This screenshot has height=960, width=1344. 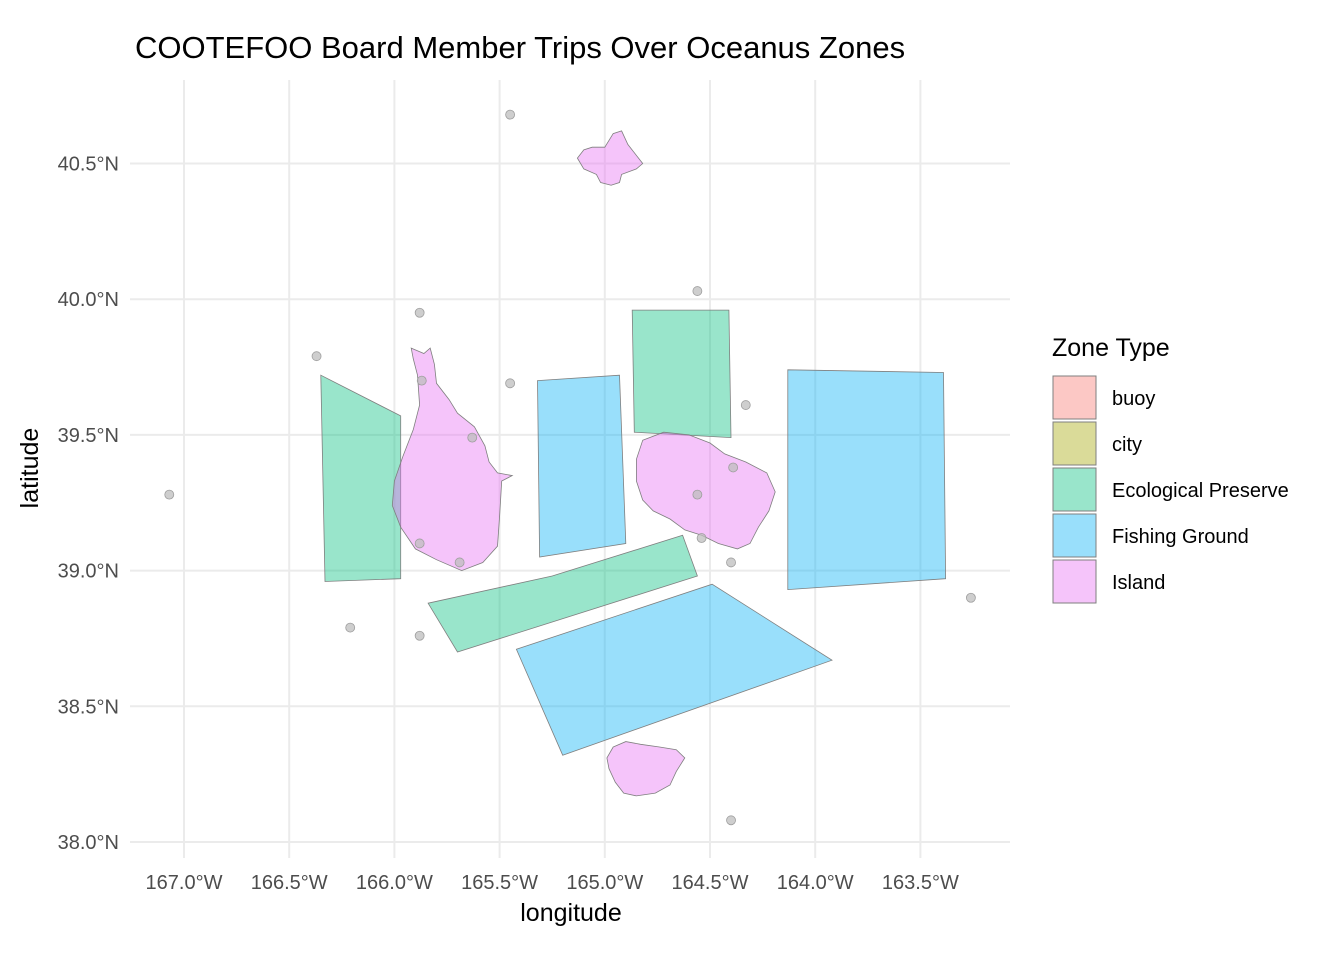 What do you see at coordinates (570, 913) in the screenshot?
I see `x-axis-title: longitude` at bounding box center [570, 913].